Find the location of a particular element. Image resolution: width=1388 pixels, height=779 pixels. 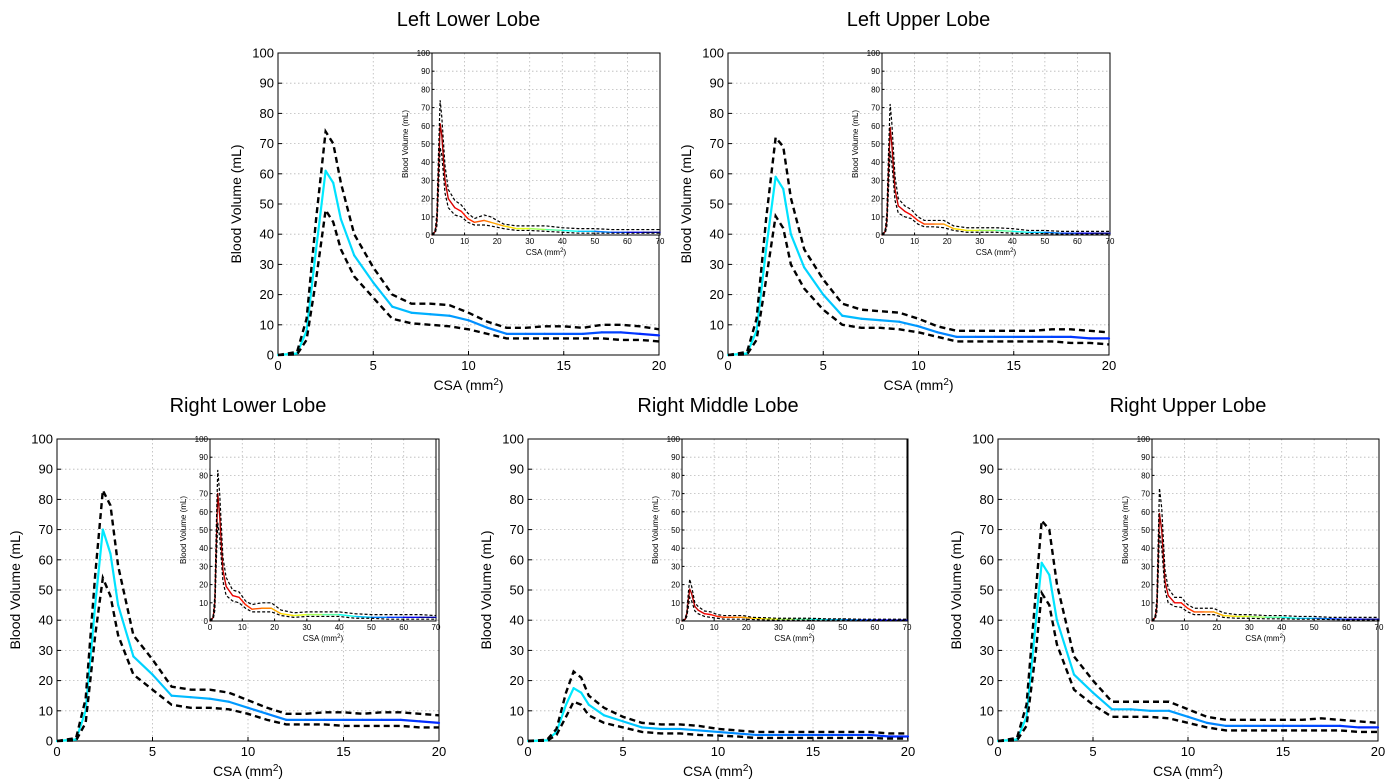

mean-series-line is located at coordinates (468, 263).